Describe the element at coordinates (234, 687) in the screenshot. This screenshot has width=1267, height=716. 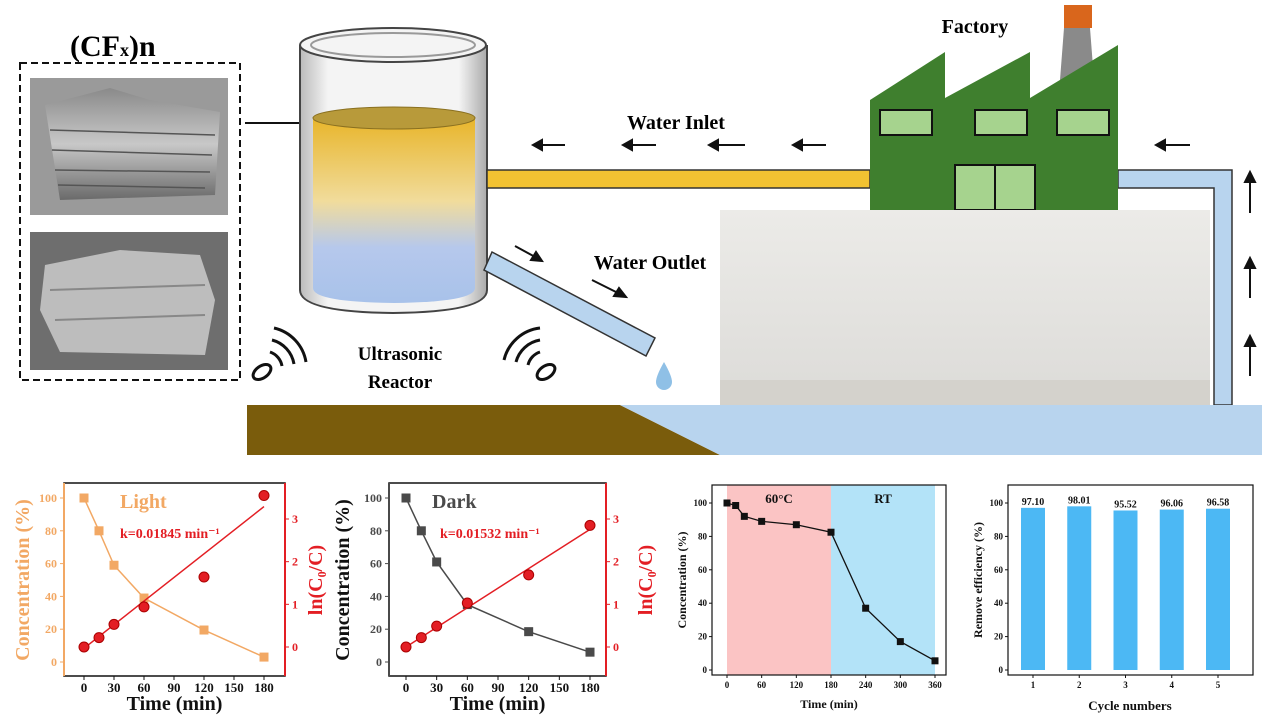
I see `x-tick-label: 150` at that location.